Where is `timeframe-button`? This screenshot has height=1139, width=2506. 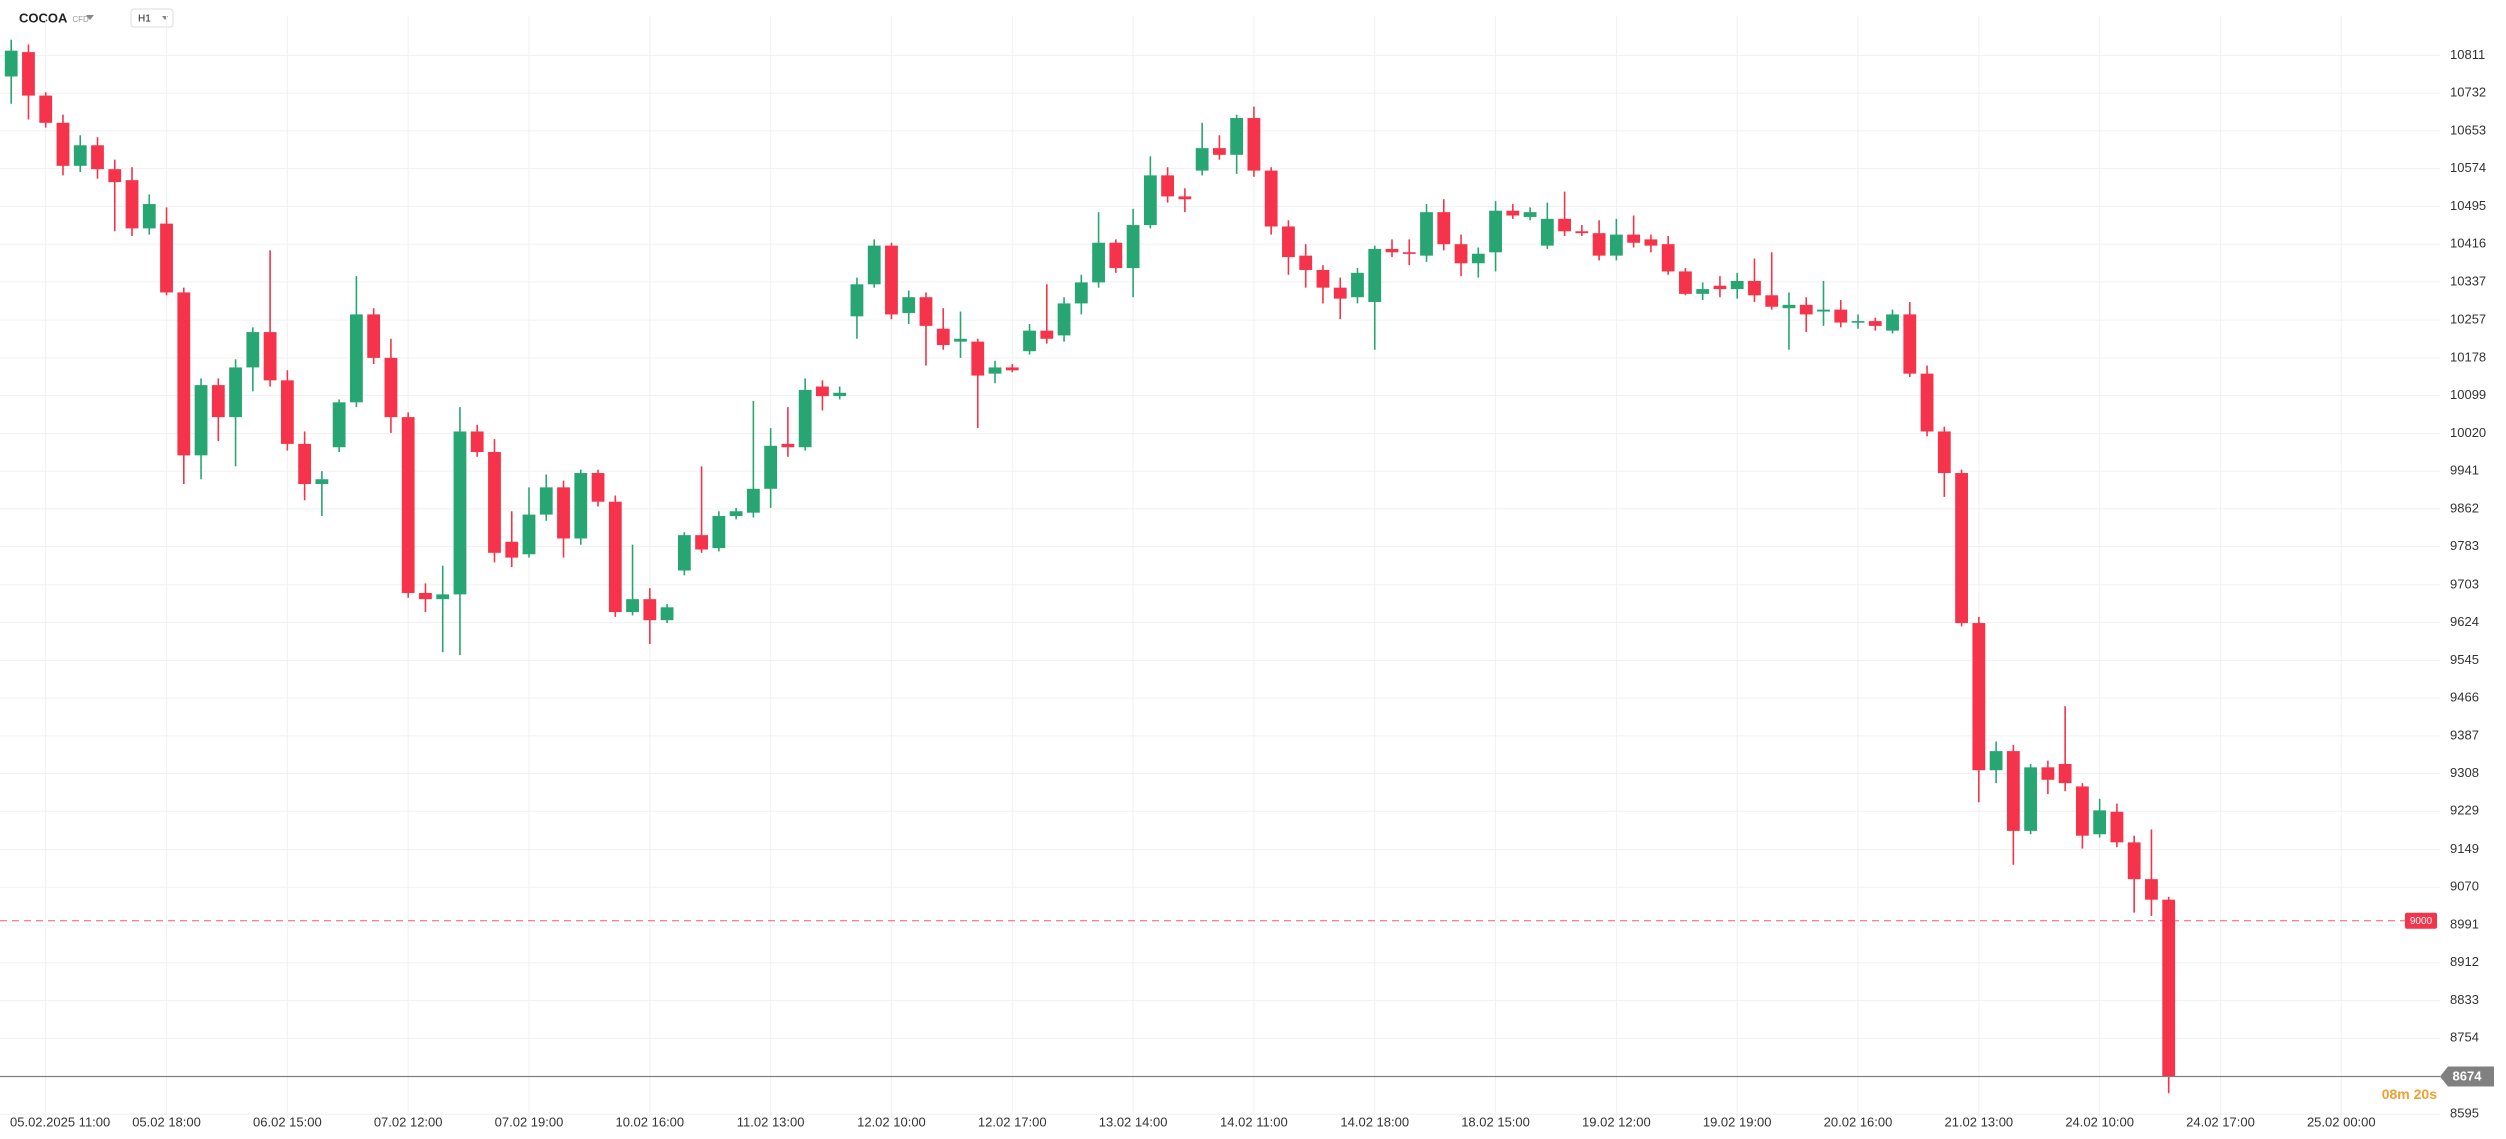
timeframe-button is located at coordinates (152, 18).